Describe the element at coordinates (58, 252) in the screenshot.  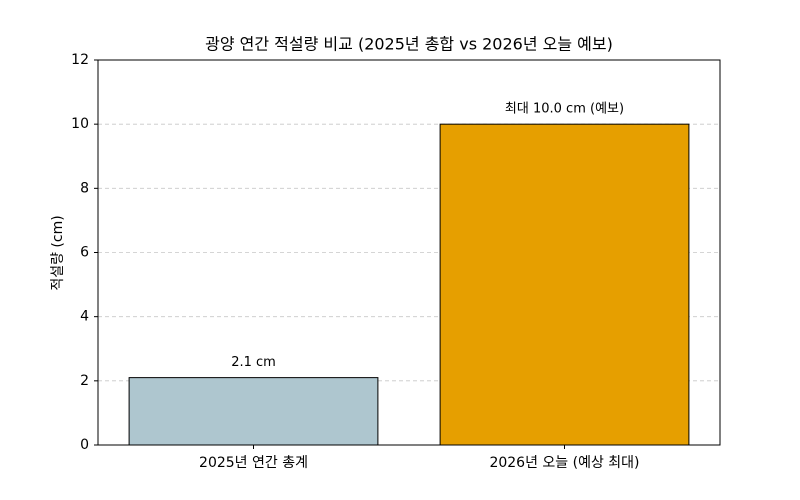
I see `y-axis-label: 적설량 (cm)` at that location.